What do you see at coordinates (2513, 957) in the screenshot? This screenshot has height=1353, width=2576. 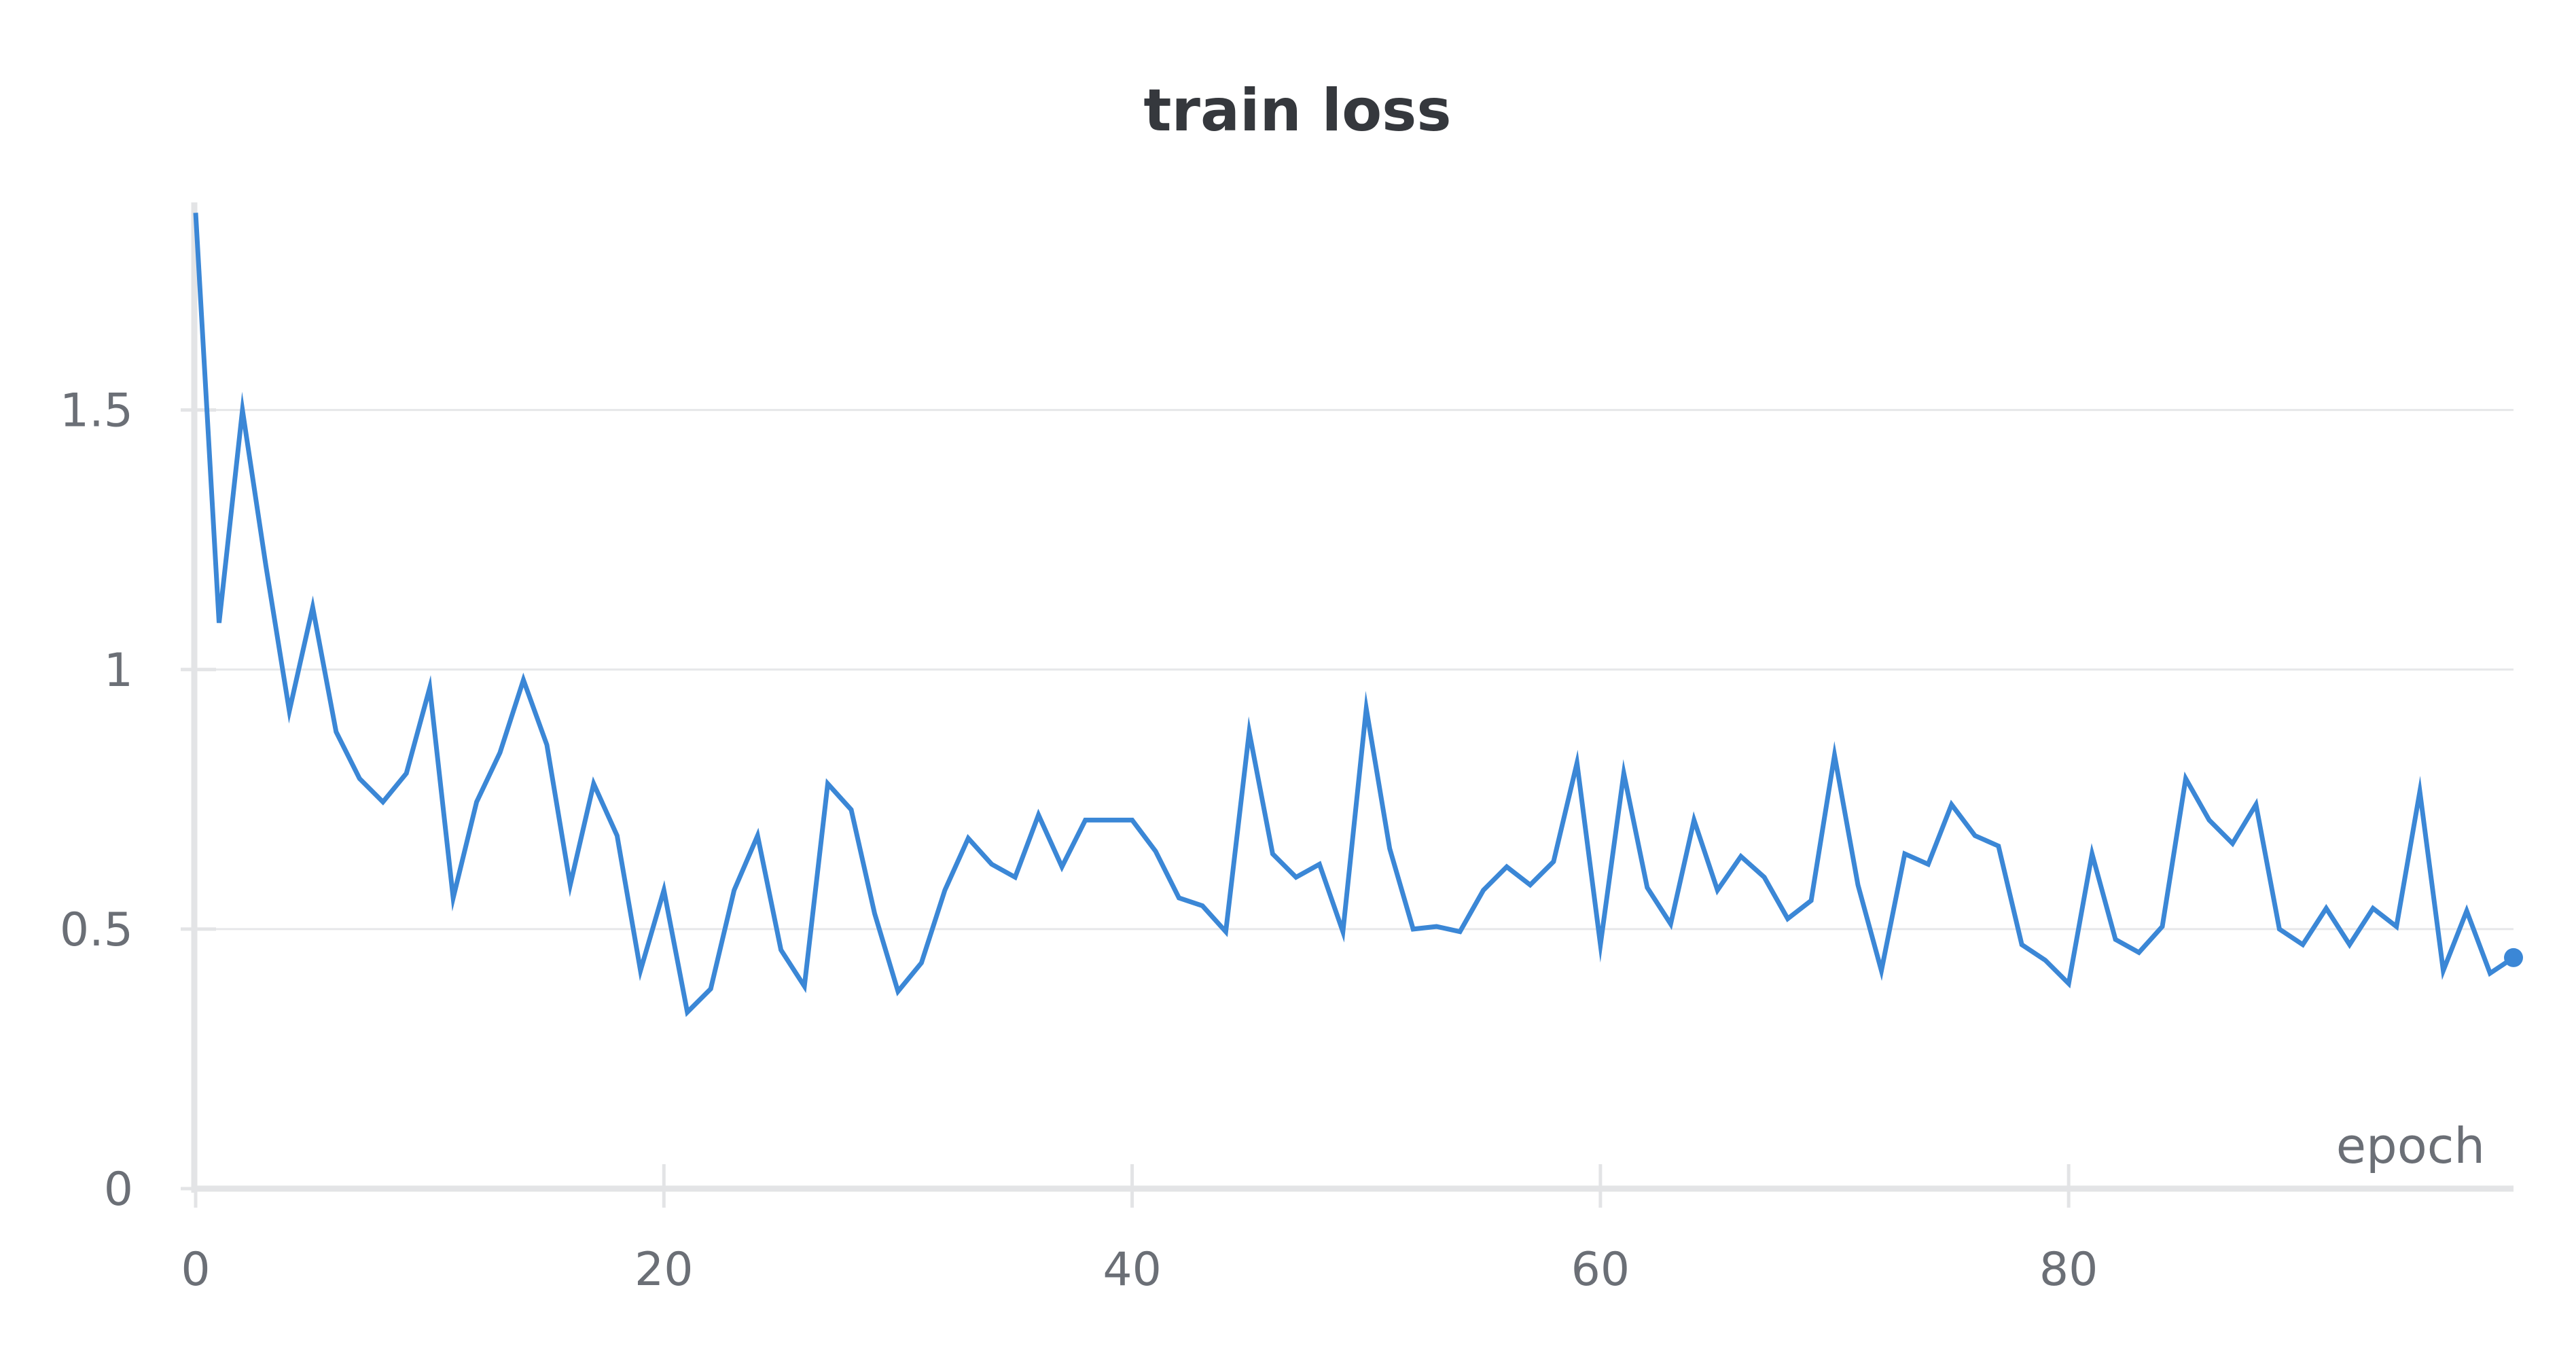 I see `series-last-point` at bounding box center [2513, 957].